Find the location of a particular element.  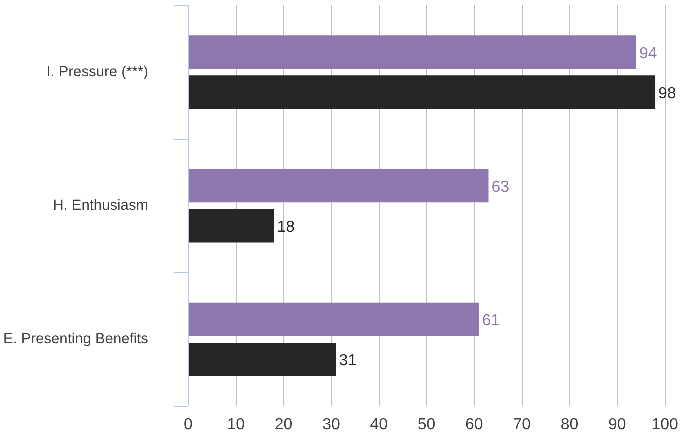

x-tick-label: 90 is located at coordinates (617, 424).